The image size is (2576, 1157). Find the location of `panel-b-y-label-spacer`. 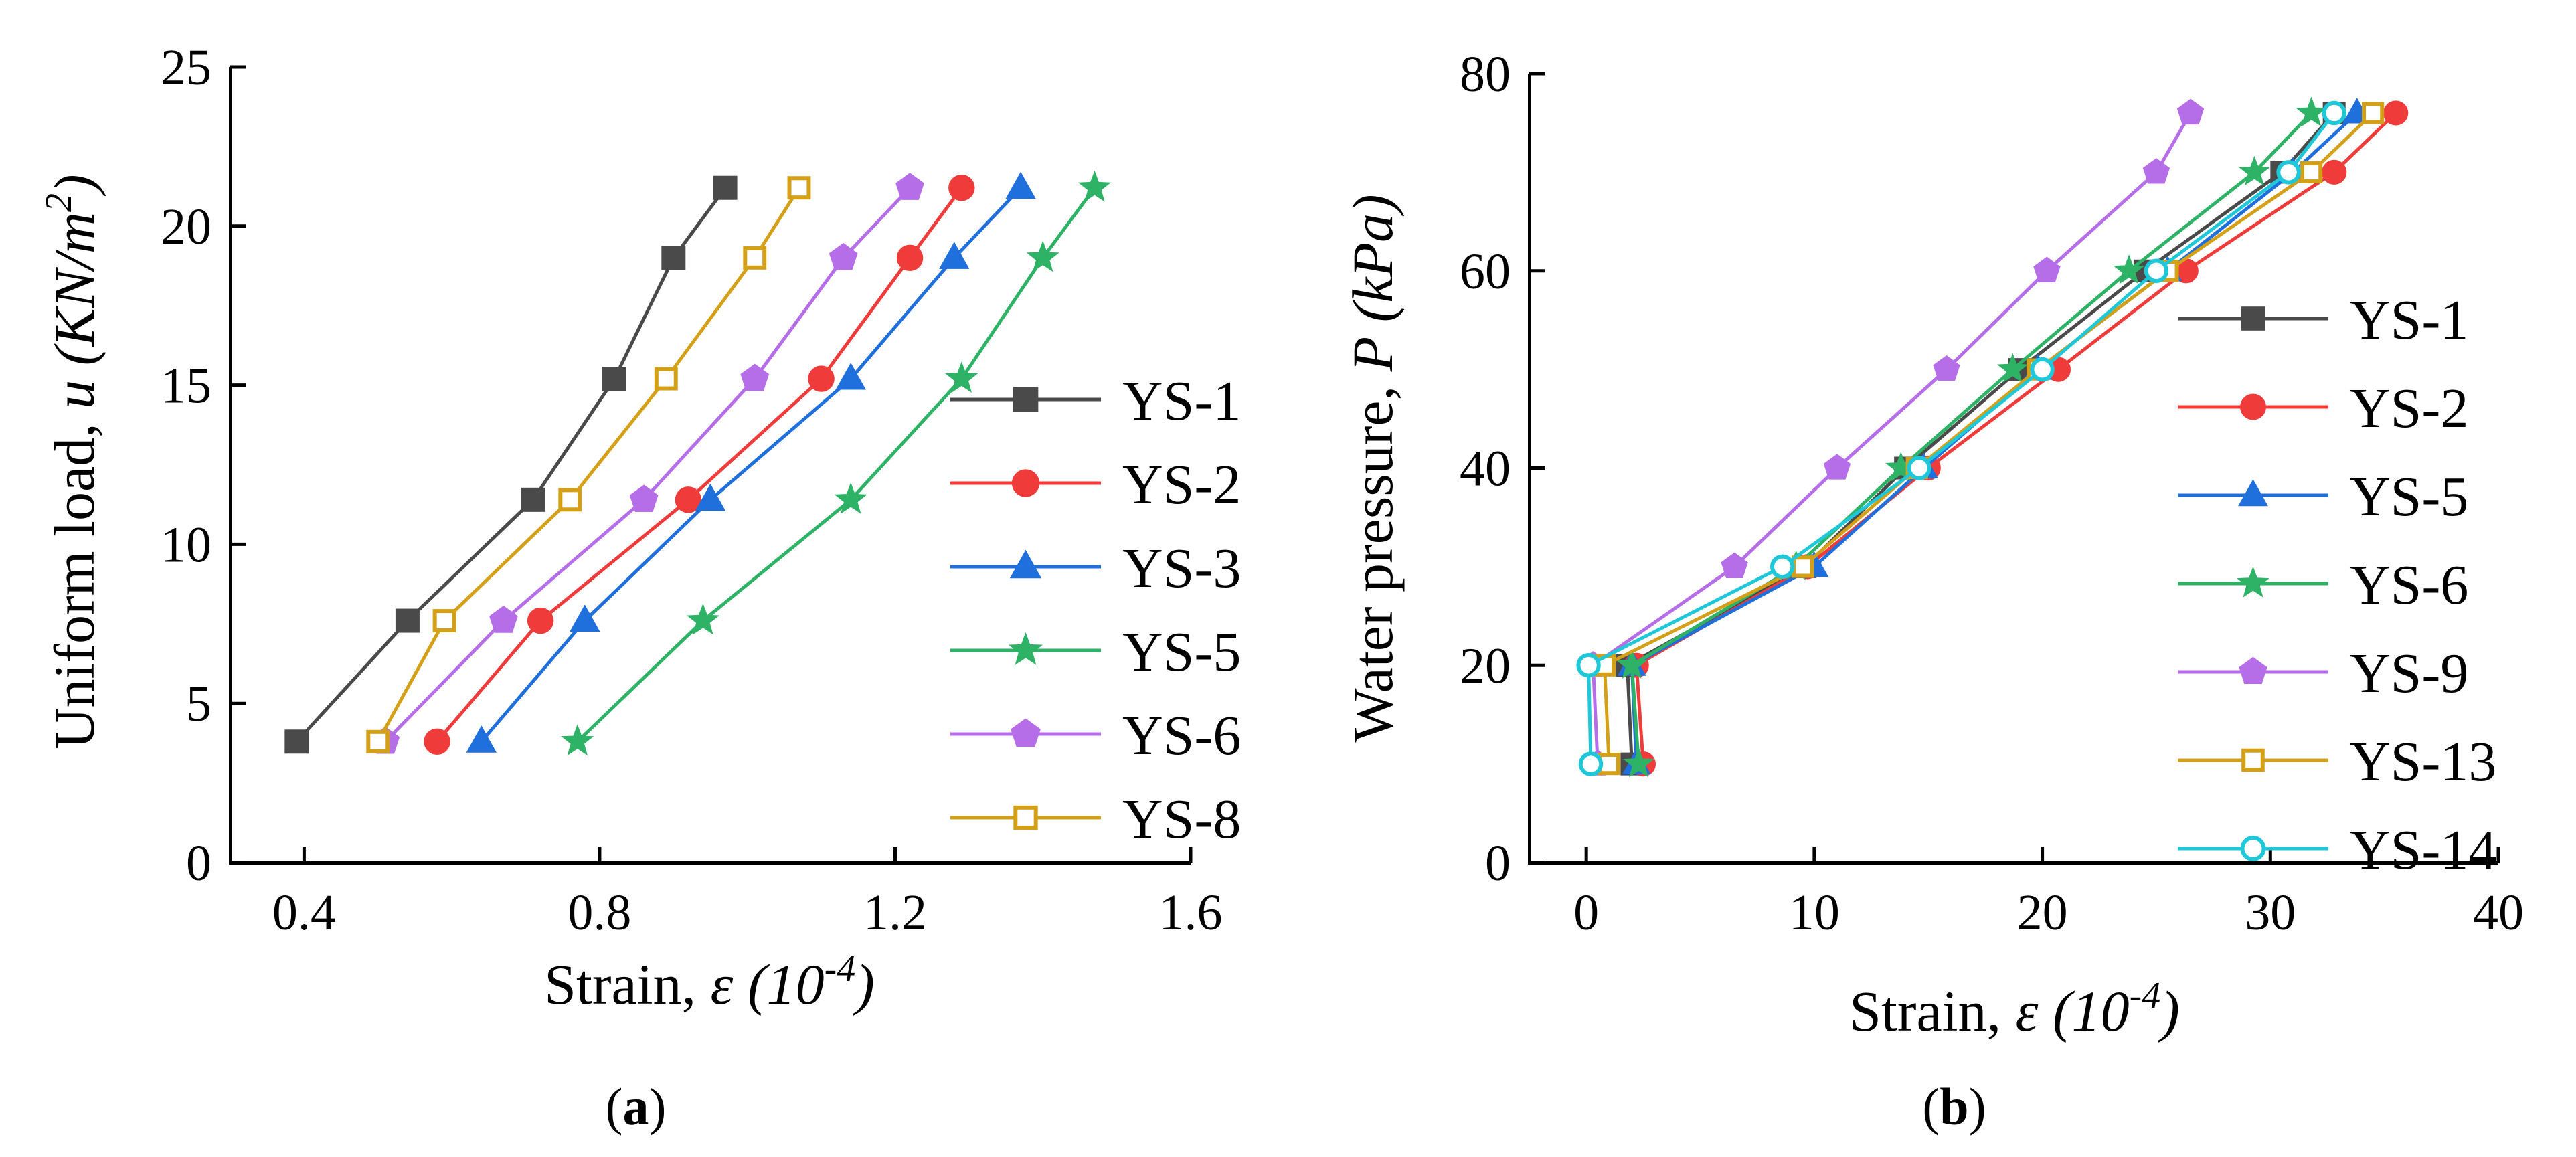

panel-b-y-label-spacer is located at coordinates (1373, 329).